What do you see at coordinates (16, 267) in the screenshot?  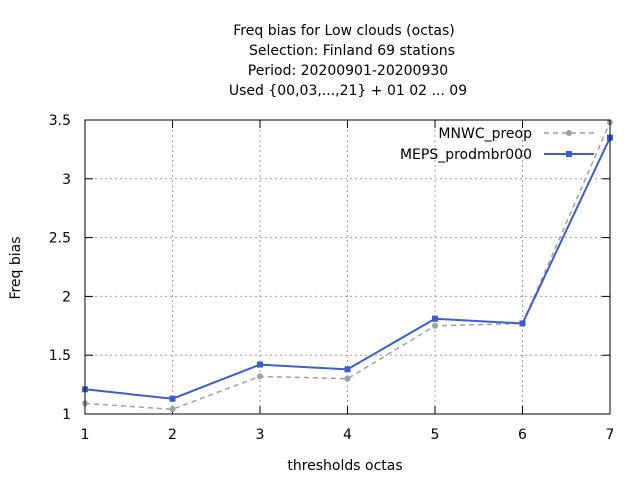 I see `y-axis-label: Freq bias` at bounding box center [16, 267].